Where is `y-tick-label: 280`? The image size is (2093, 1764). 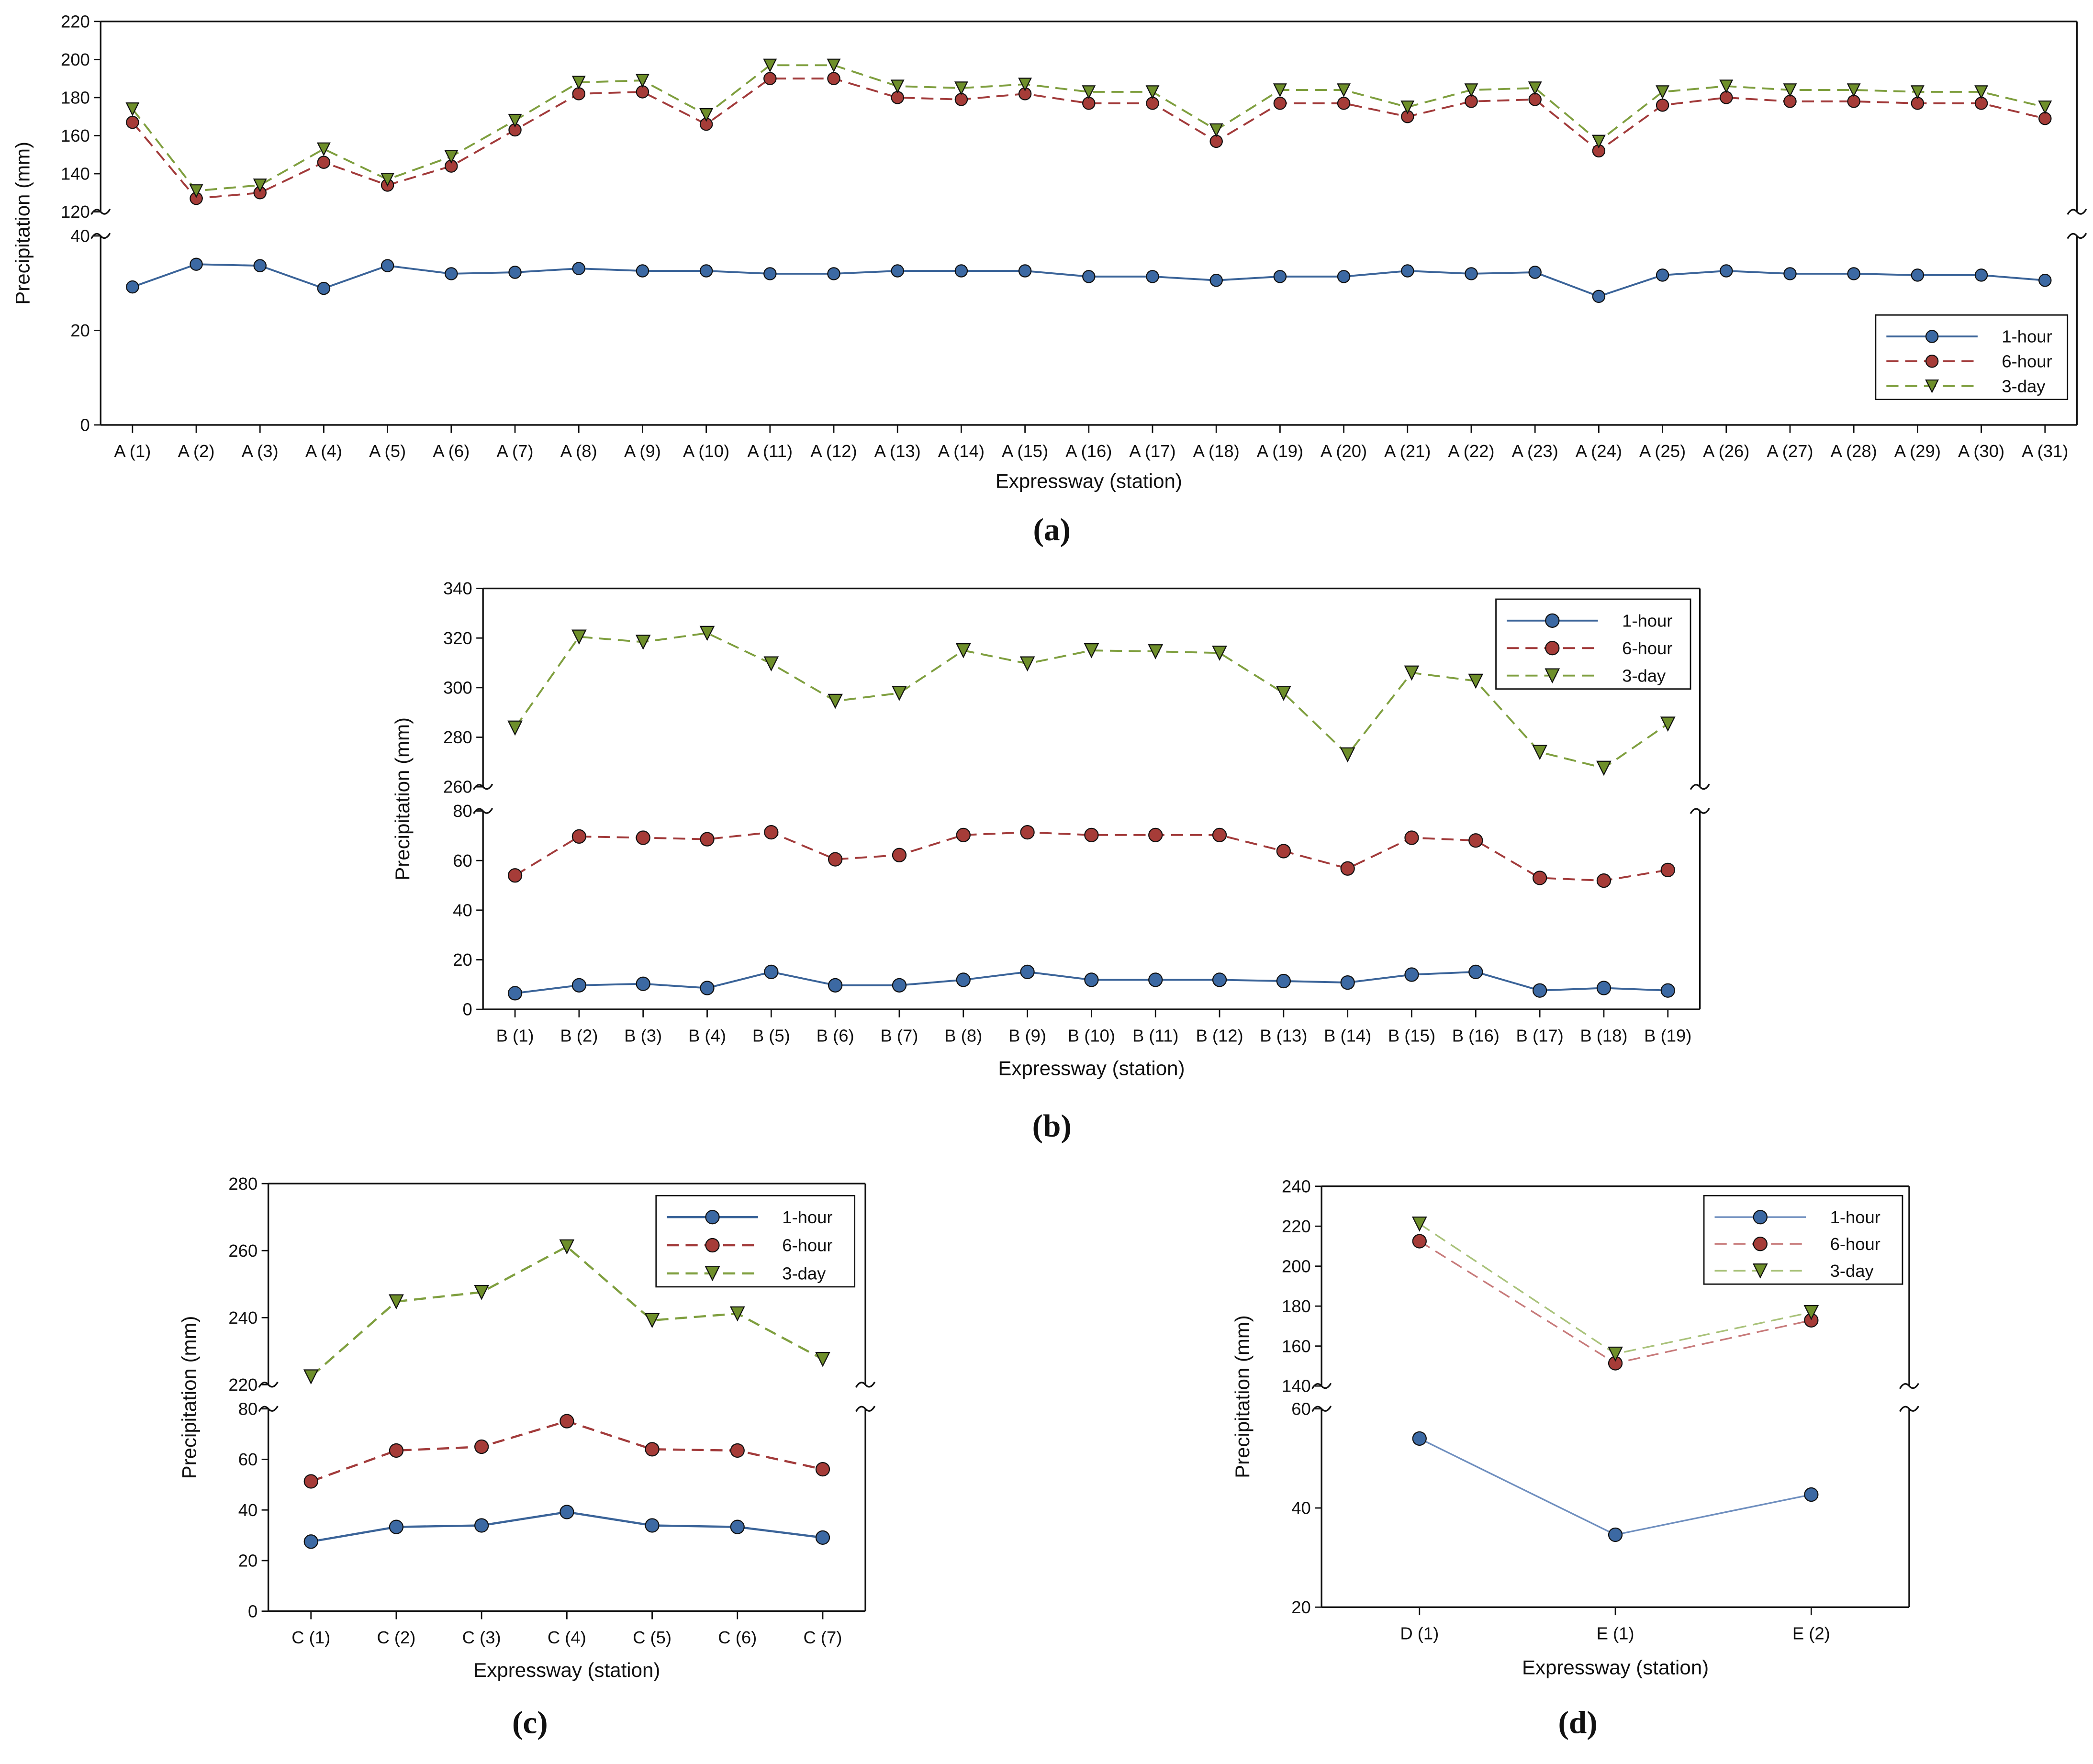 y-tick-label: 280 is located at coordinates (457, 737).